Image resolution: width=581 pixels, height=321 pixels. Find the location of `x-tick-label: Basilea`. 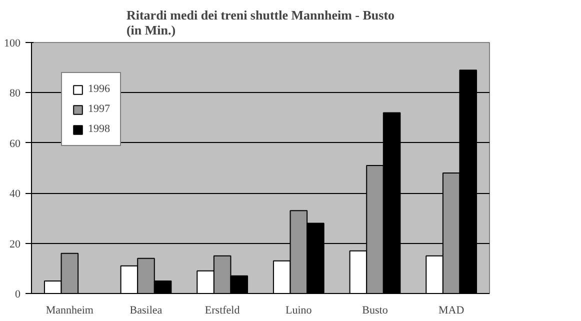

x-tick-label: Basilea is located at coordinates (146, 310).